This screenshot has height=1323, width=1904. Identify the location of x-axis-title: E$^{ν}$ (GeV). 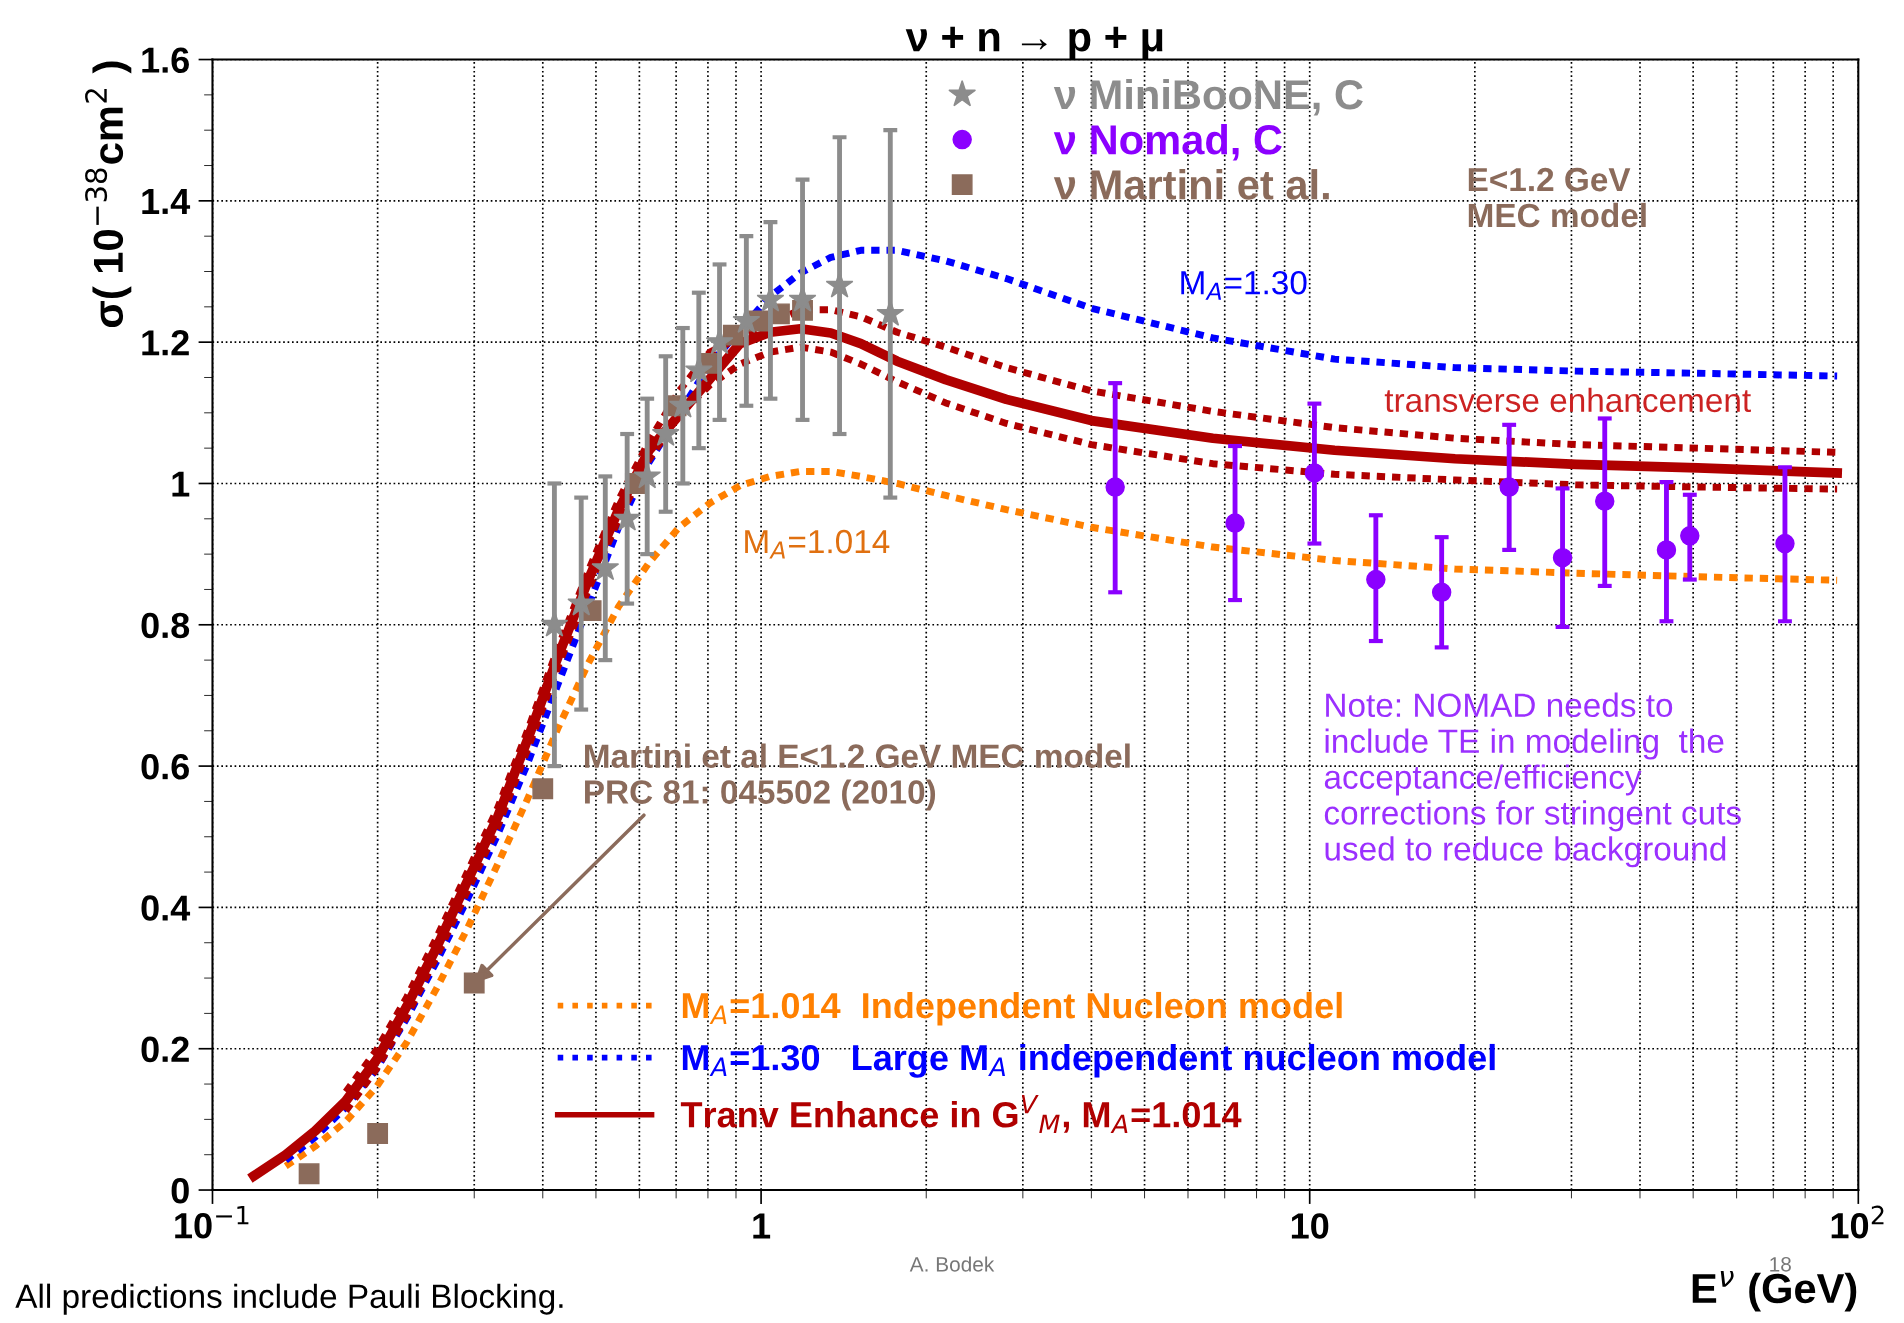
(1774, 1291).